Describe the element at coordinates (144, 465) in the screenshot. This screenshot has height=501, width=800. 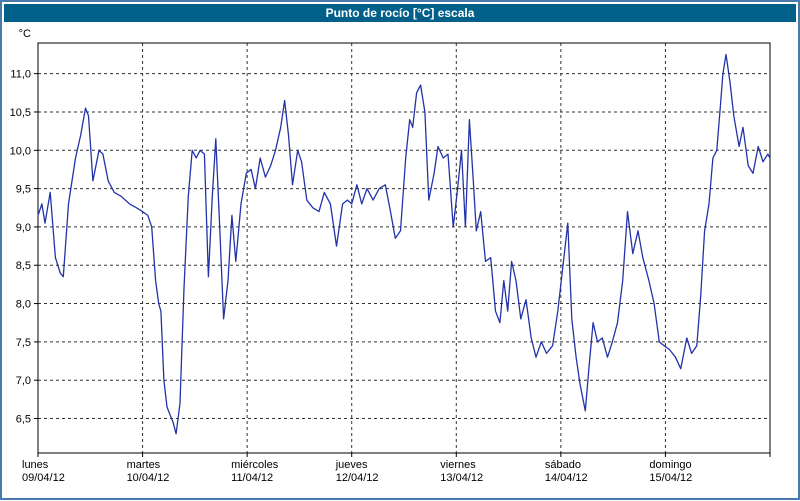
I see `x-day-name-label: martes` at that location.